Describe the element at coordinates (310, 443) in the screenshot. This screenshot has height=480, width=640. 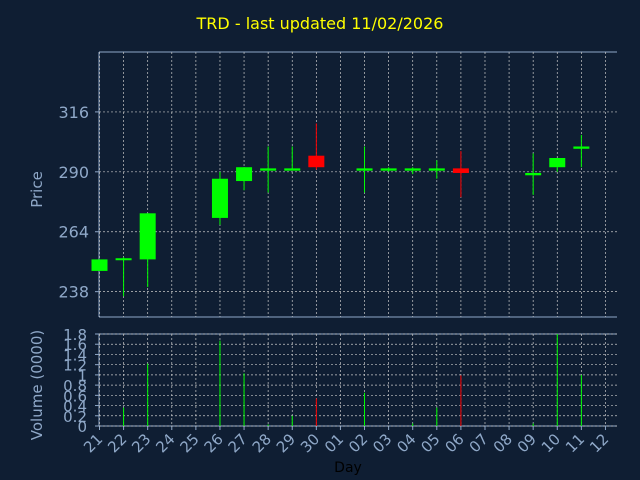
I see `x-tick-label: 30` at that location.